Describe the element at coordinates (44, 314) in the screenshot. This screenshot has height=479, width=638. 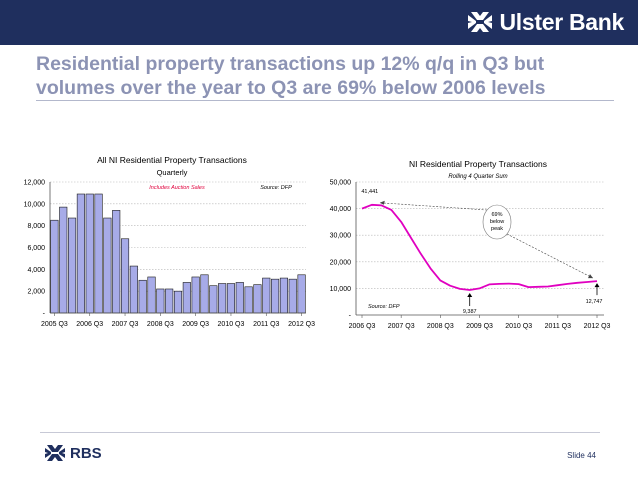
I see `left-y-tick-label: -` at that location.